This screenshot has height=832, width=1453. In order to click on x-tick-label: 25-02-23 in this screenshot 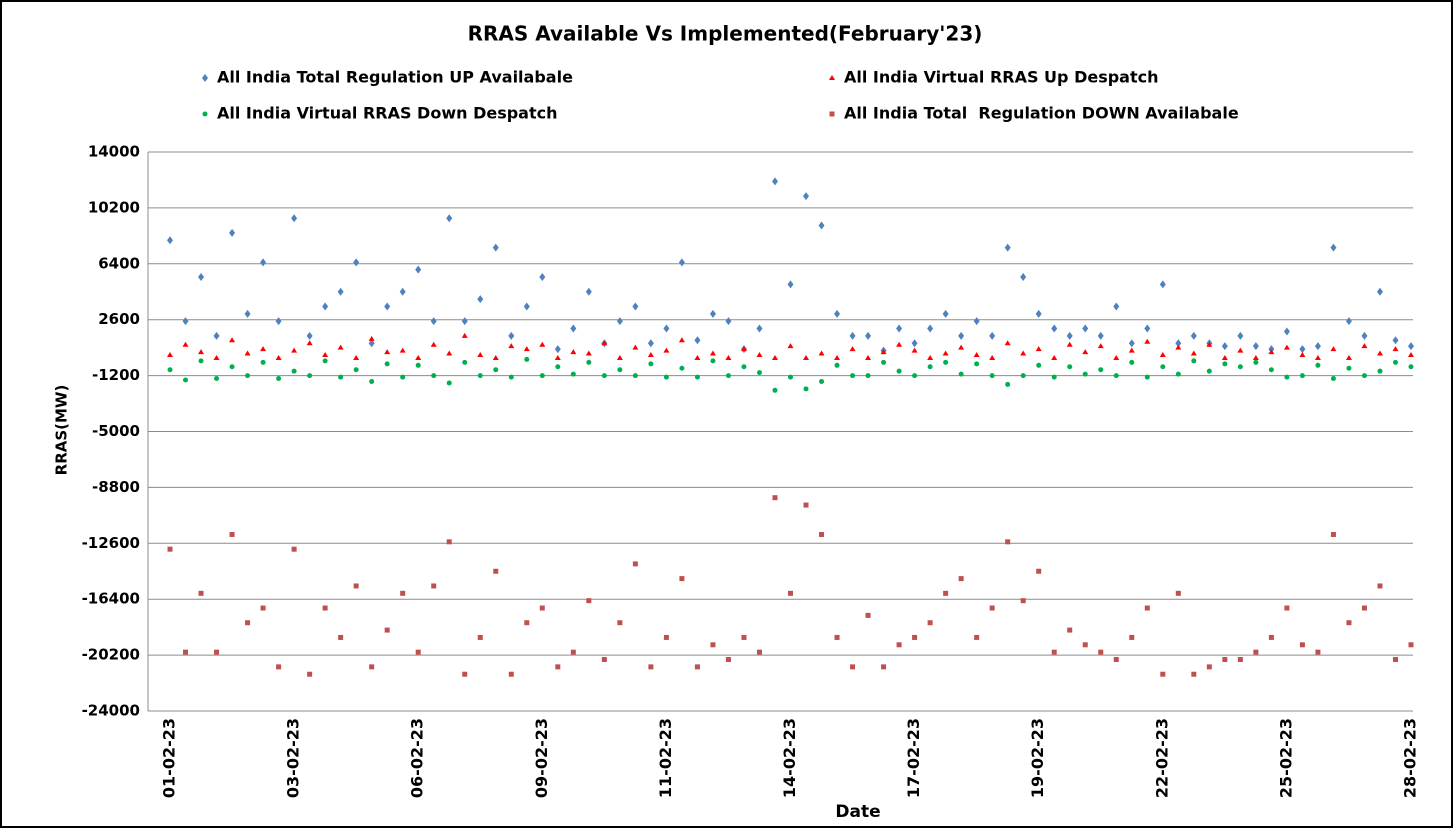, I will do `click(1285, 758)`.